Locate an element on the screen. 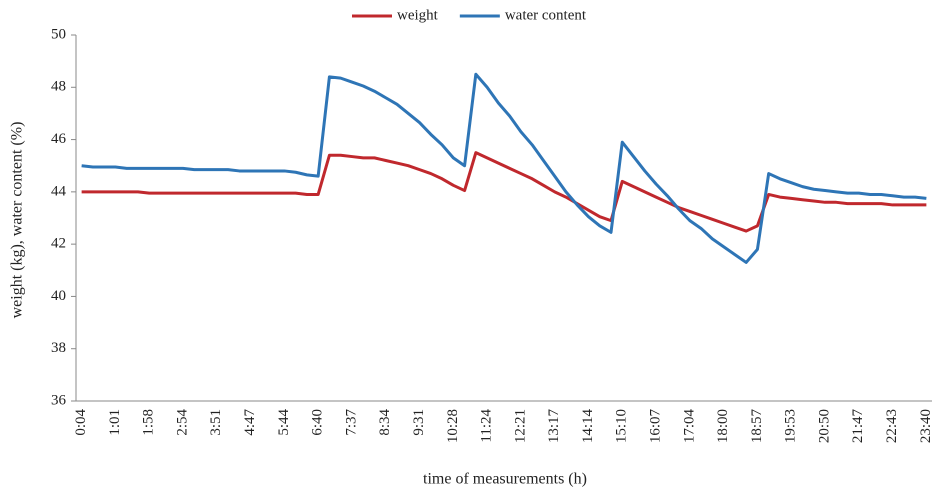  x-tick-label: 2:54 is located at coordinates (182, 422).